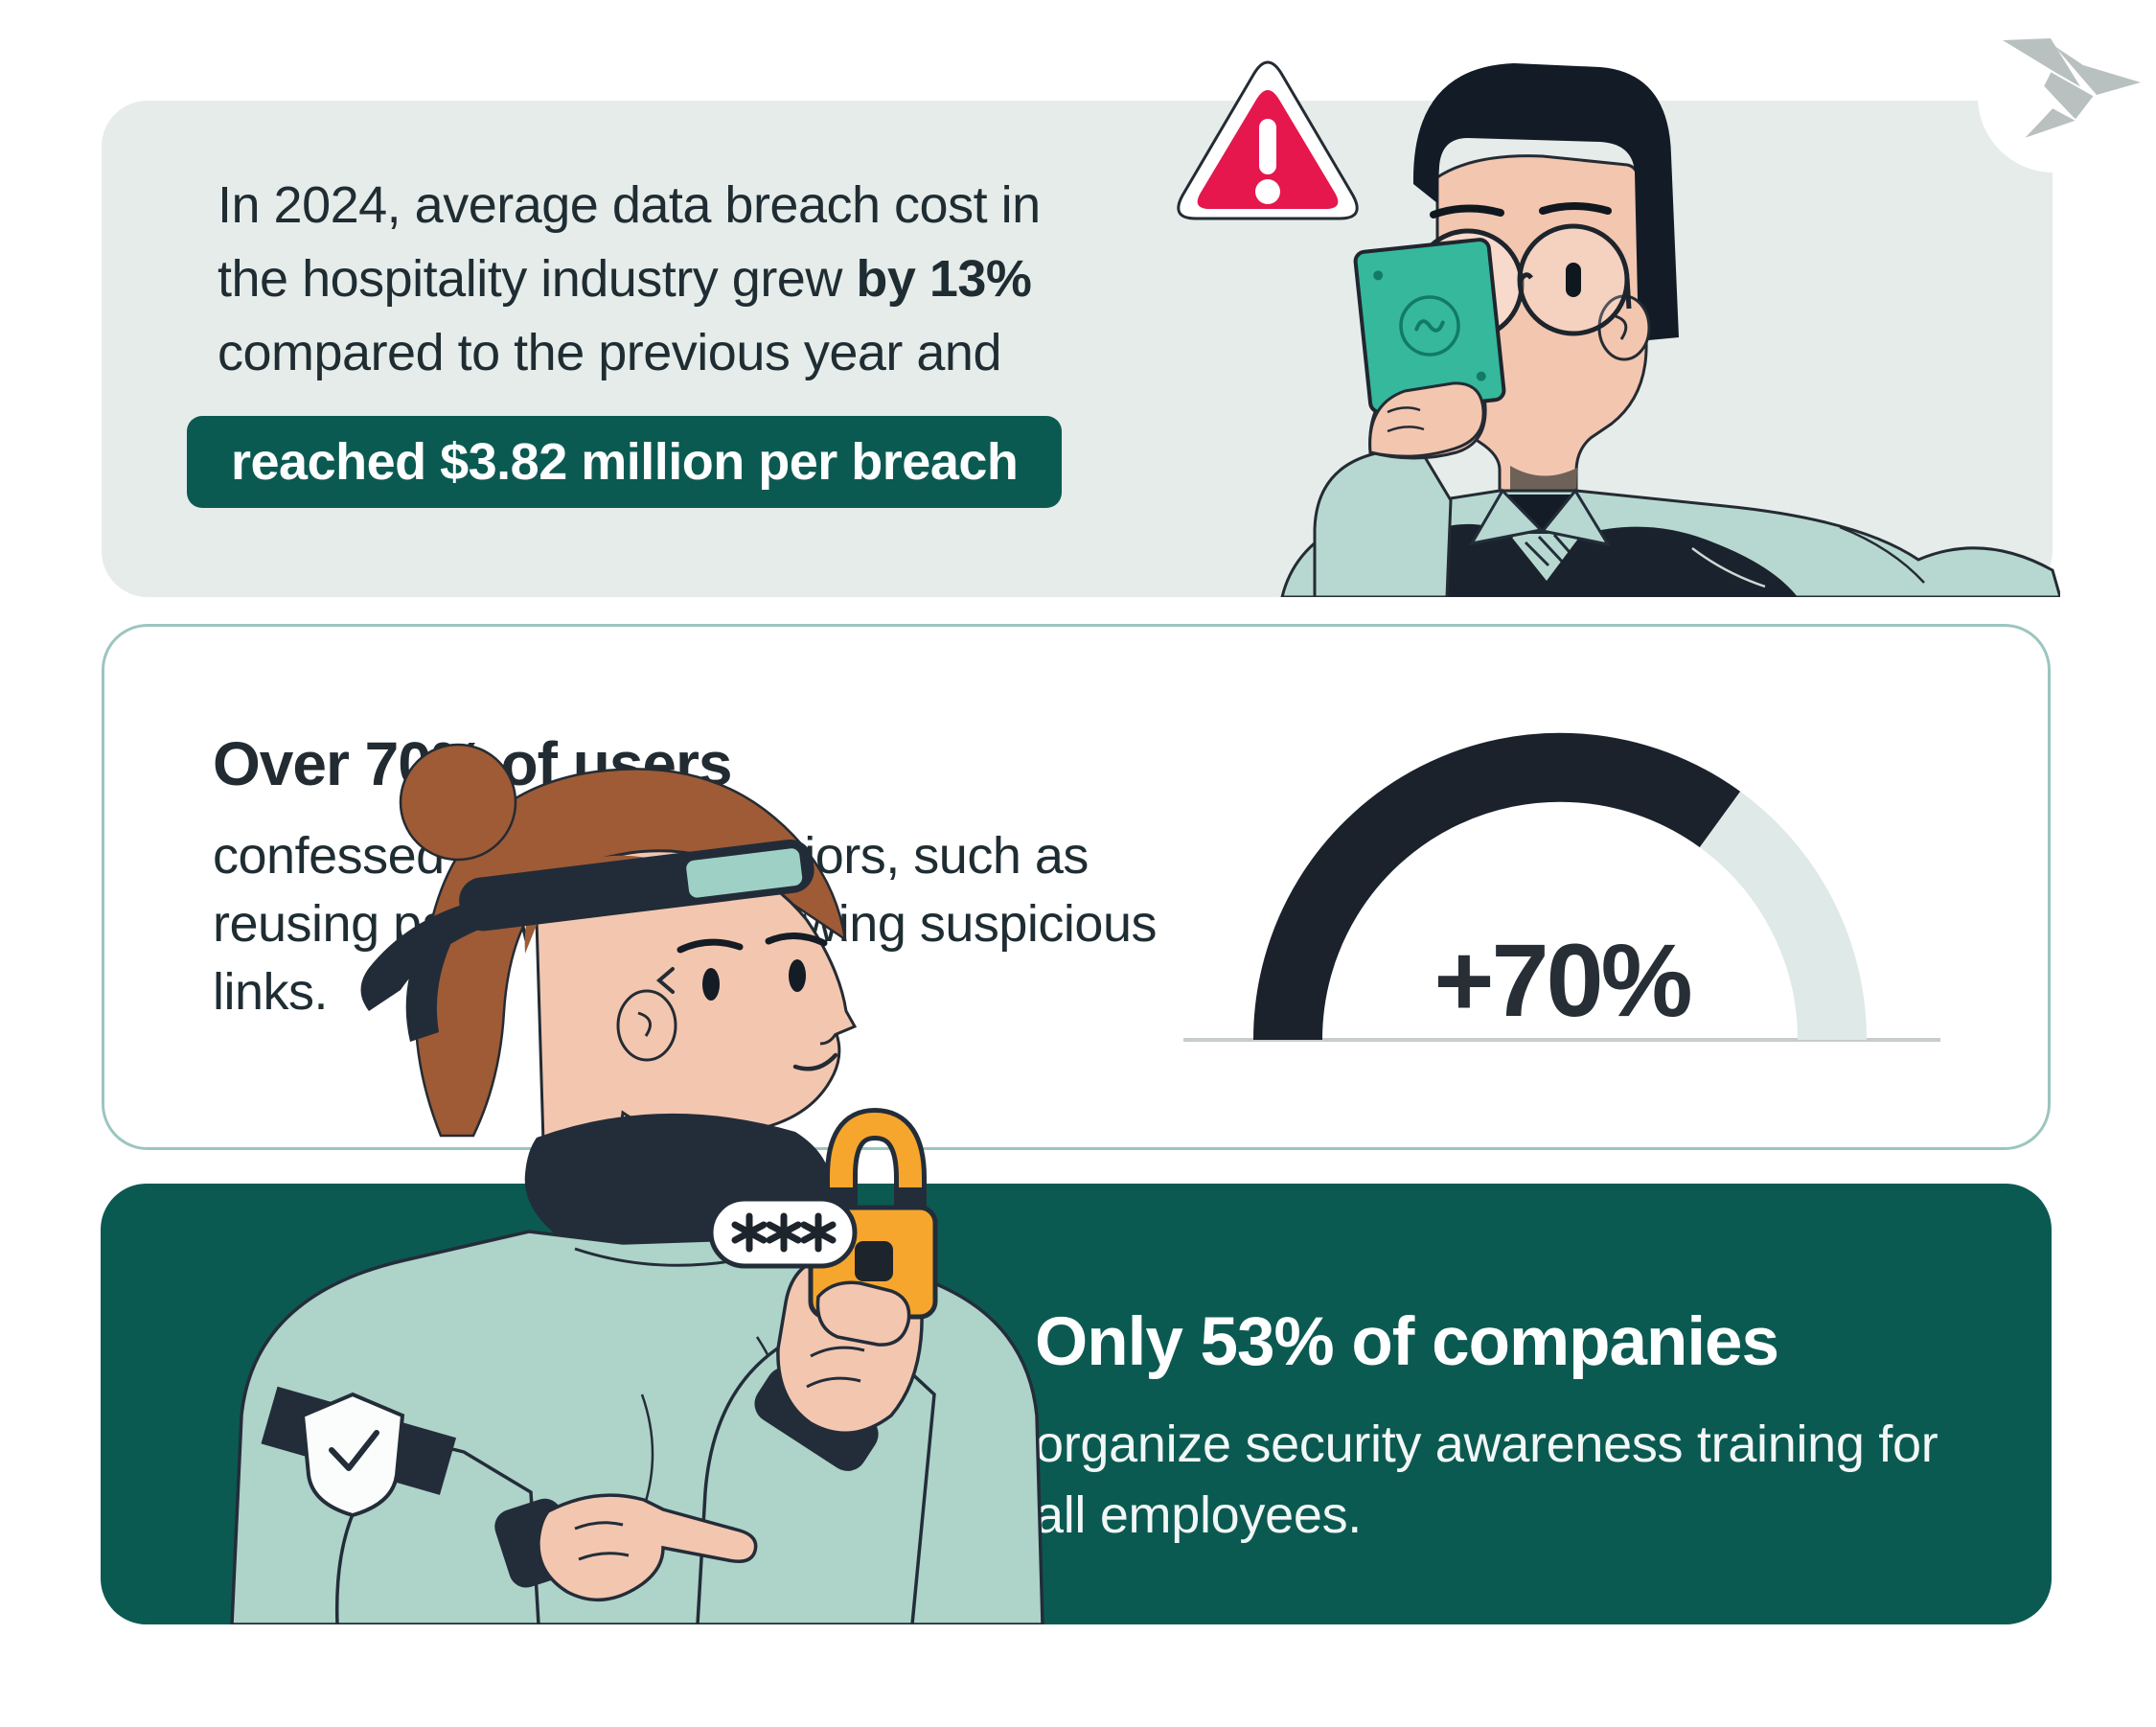  What do you see at coordinates (1198, 1515) in the screenshot?
I see `companies-line-2: all employees.` at bounding box center [1198, 1515].